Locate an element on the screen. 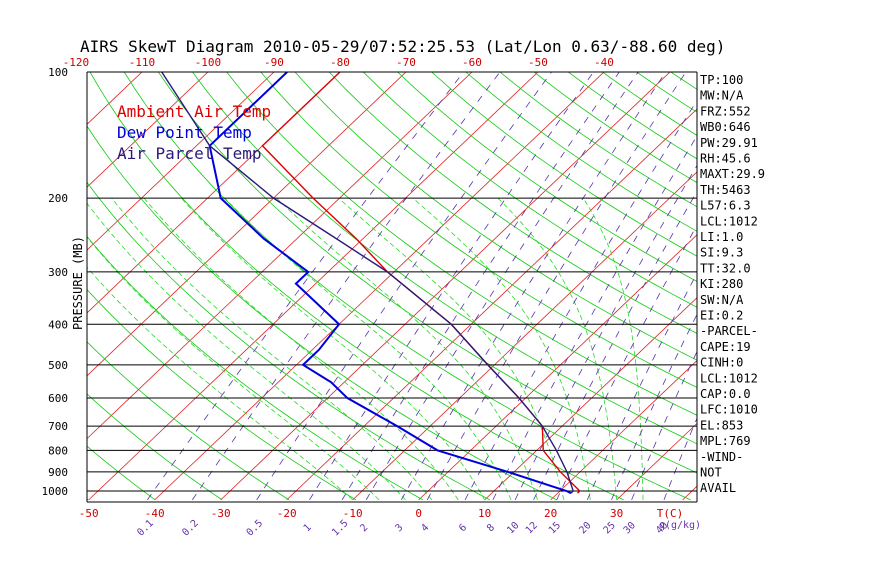 Image resolution: width=870 pixels, height=564 pixels. index-text: NOT is located at coordinates (711, 473).